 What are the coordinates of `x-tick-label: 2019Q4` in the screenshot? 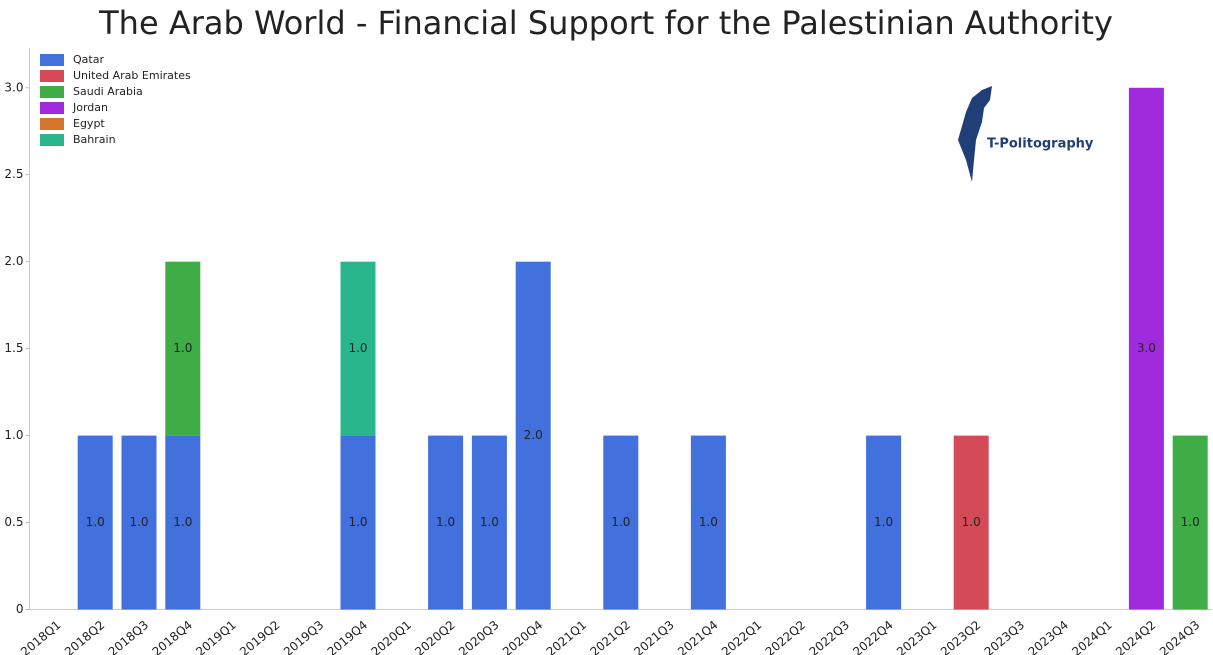 It's located at (347, 636).